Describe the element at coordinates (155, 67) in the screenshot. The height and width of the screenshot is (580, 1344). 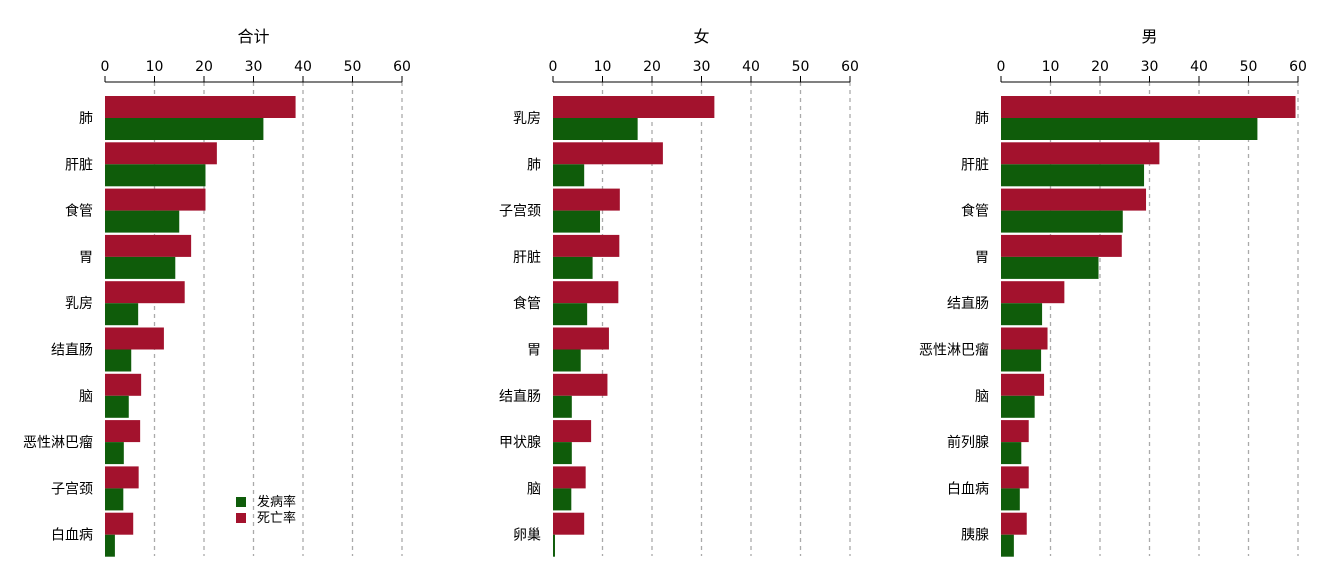
I see `x-tick-label: 10` at that location.